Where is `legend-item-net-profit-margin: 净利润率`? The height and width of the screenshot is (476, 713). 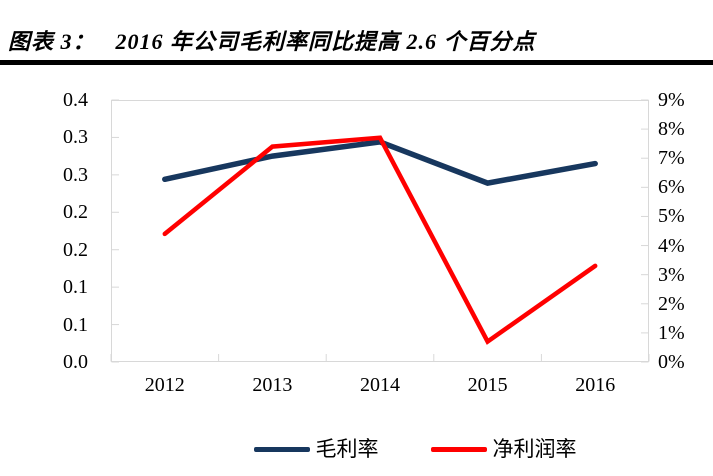 legend-item-net-profit-margin: 净利润率 is located at coordinates (503, 449).